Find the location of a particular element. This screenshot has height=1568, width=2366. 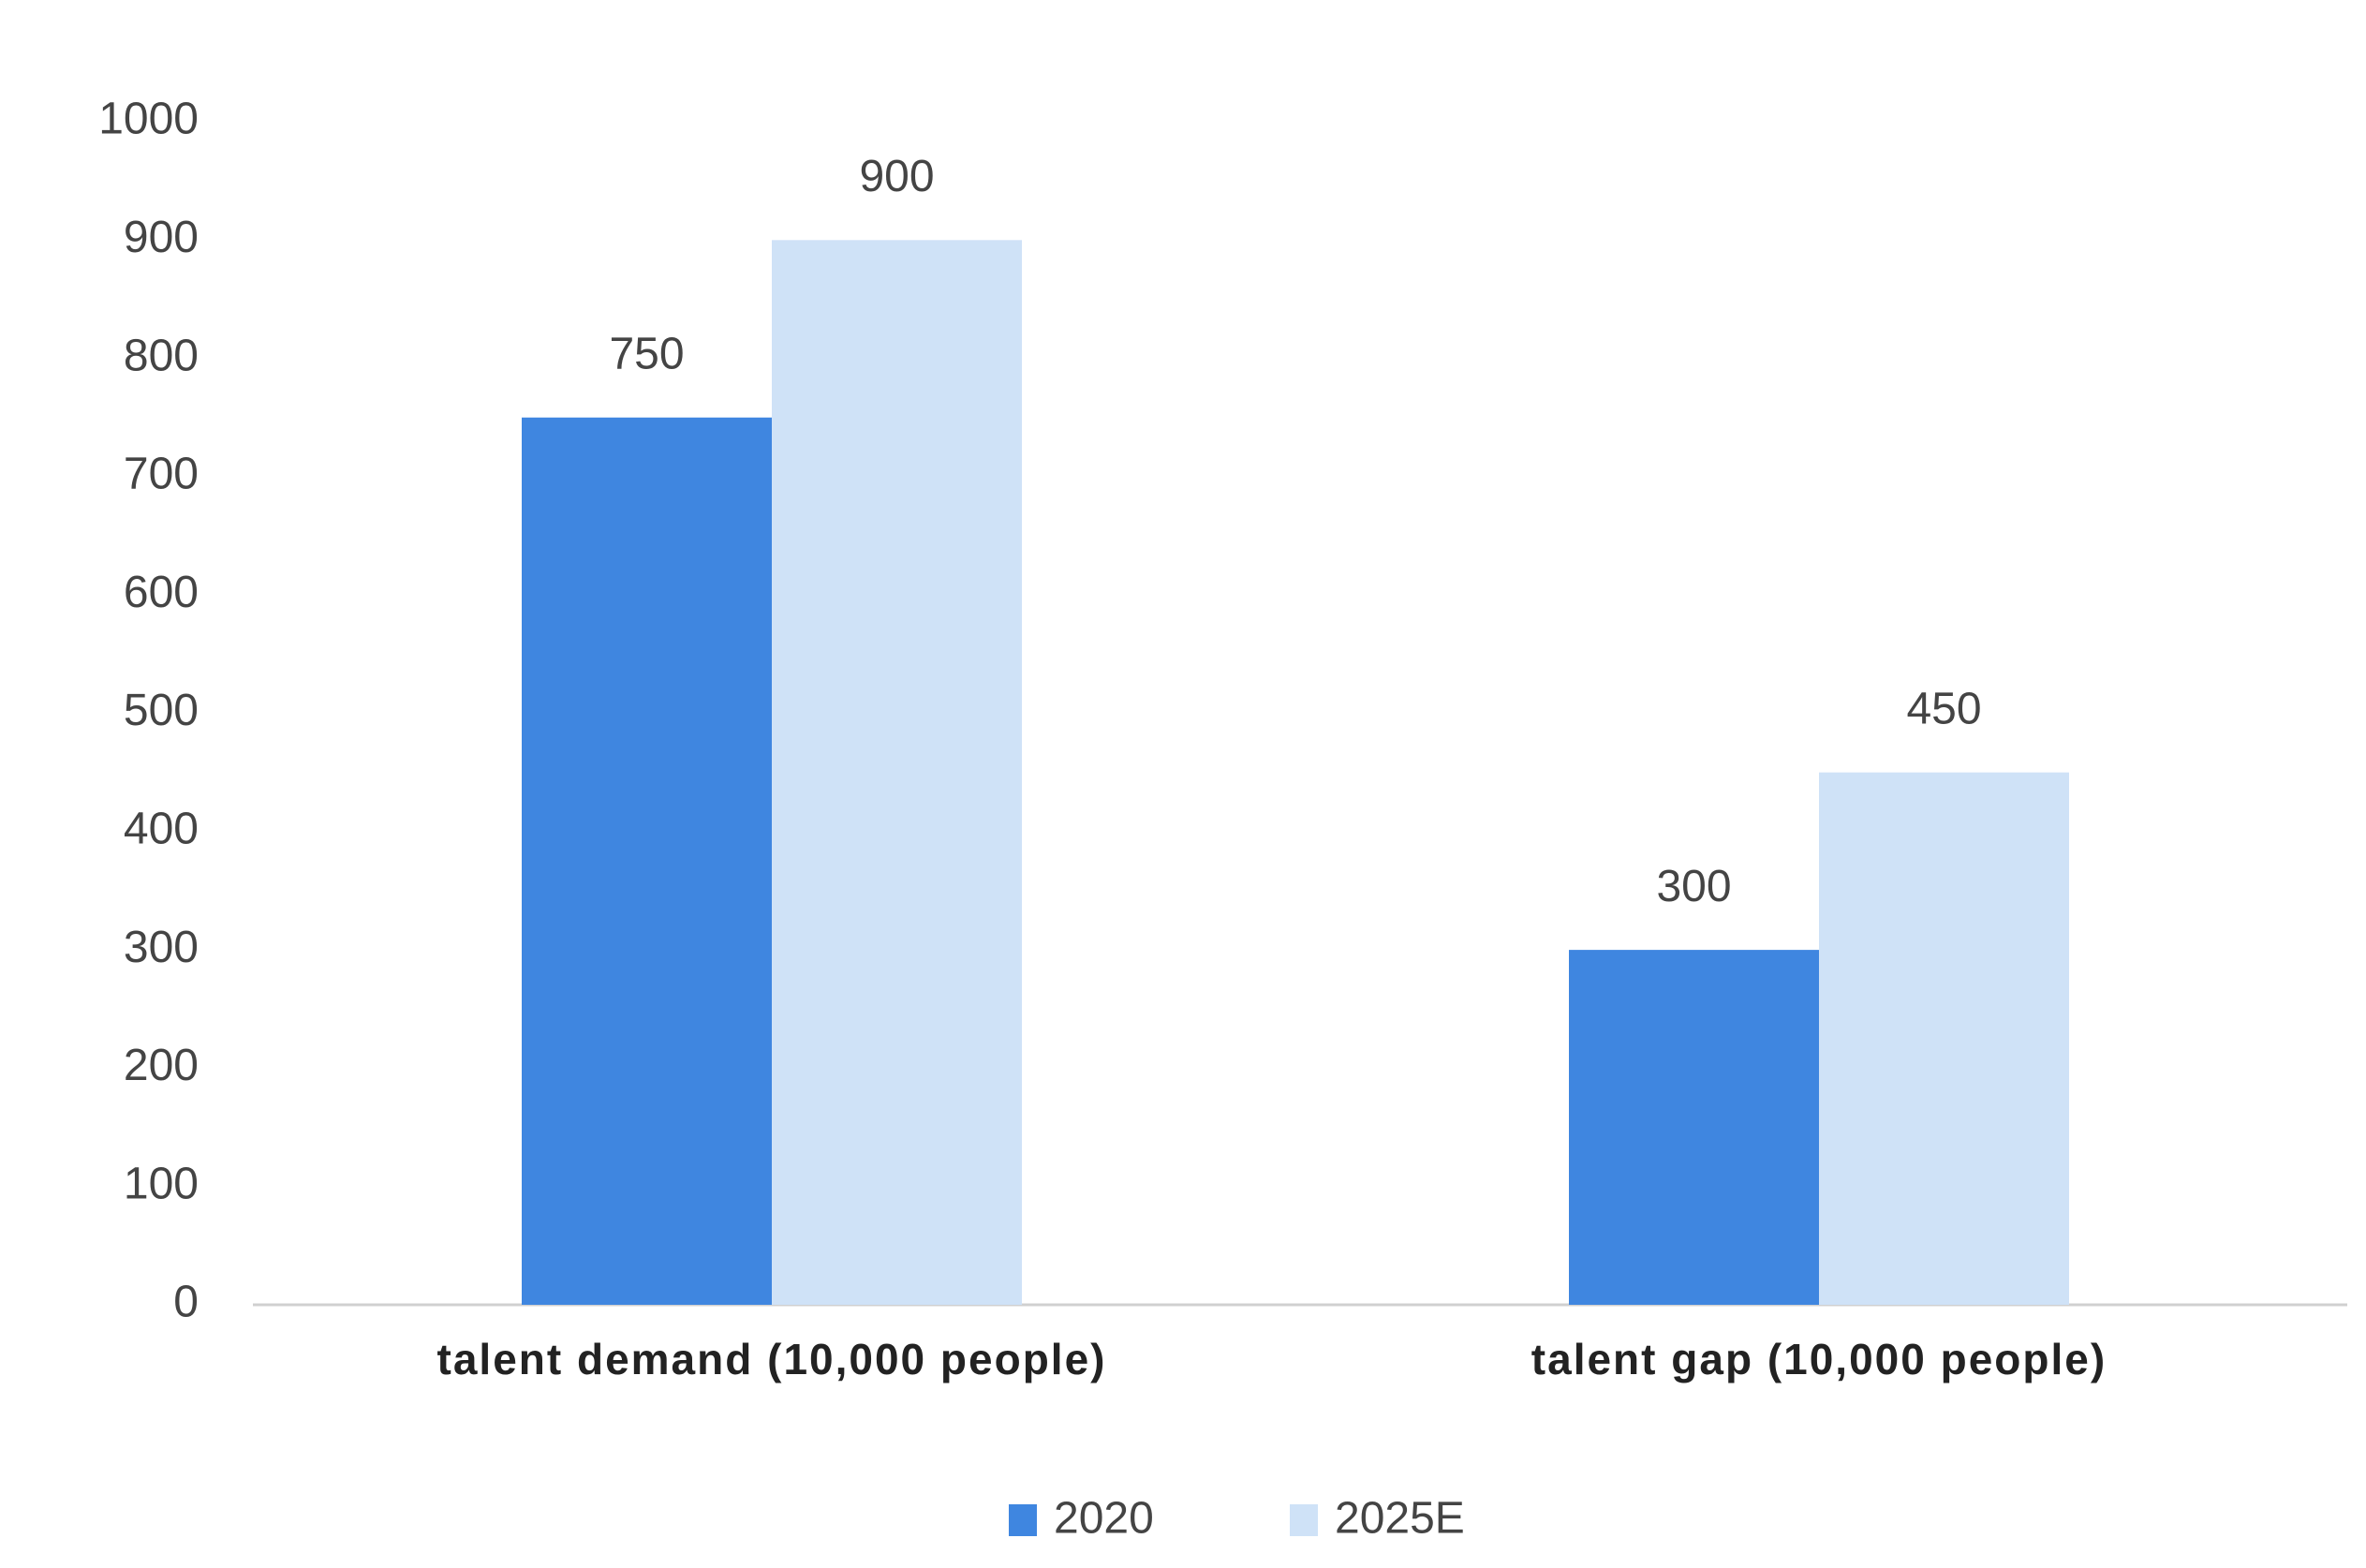

legend-label: 2020 is located at coordinates (1104, 1519).